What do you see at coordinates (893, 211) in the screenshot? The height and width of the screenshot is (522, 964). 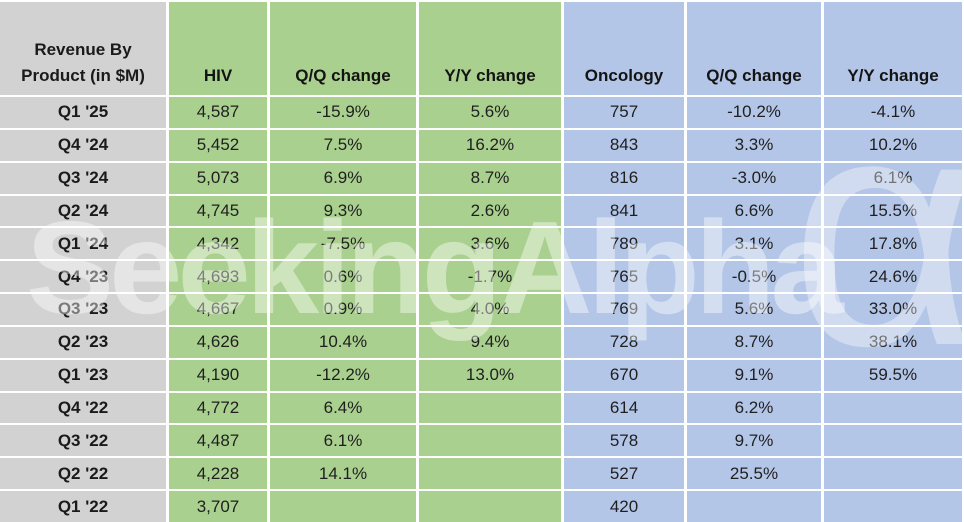 I see `data-cell: 15.5%` at bounding box center [893, 211].